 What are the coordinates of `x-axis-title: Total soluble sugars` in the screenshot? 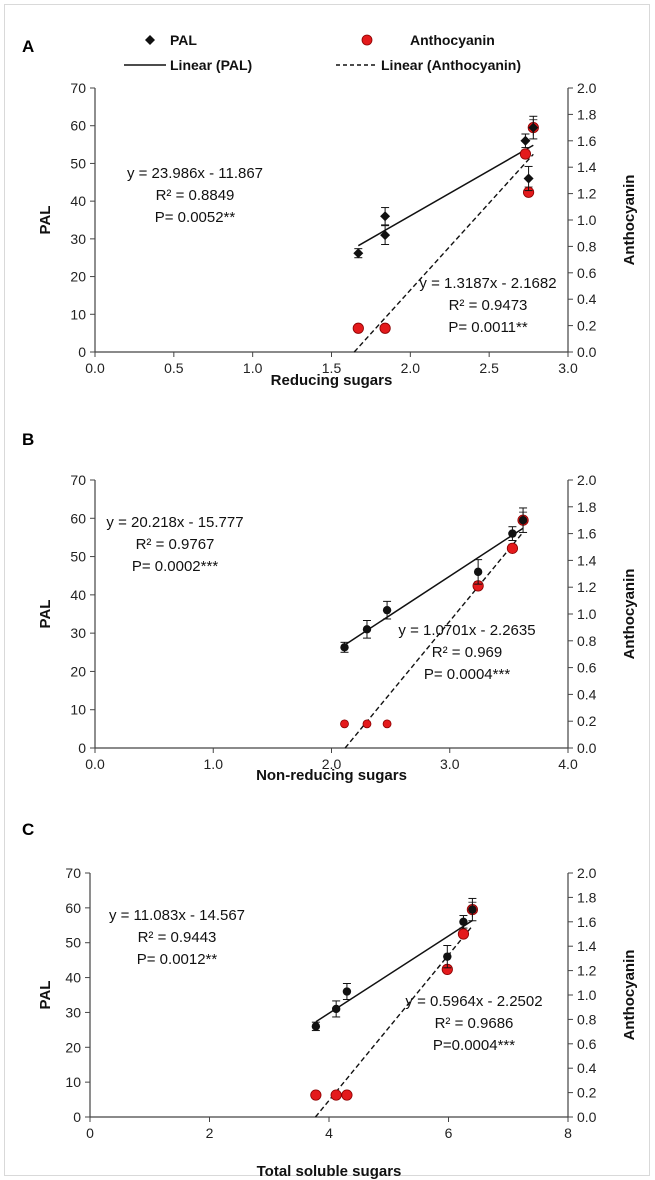 It's located at (329, 1171).